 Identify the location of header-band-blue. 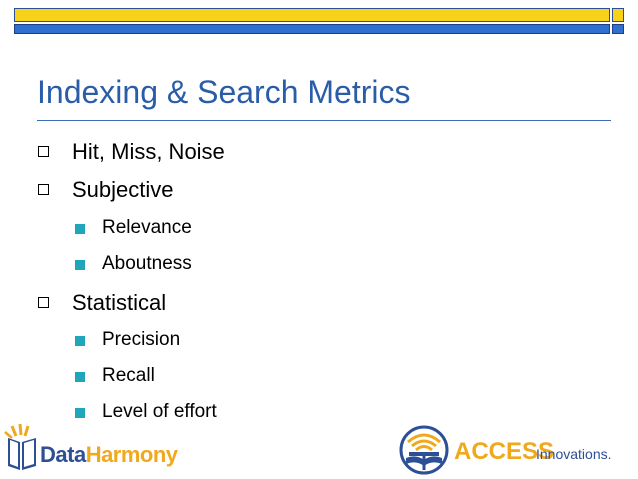
(312, 29).